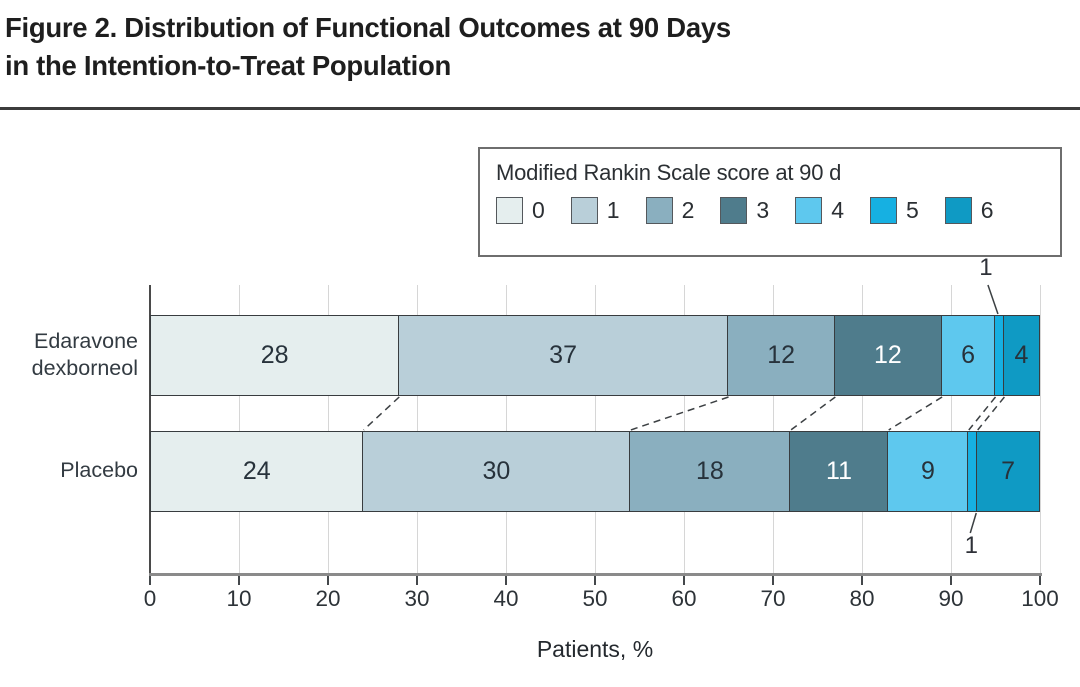  I want to click on bar-value-label: 37, so click(563, 355).